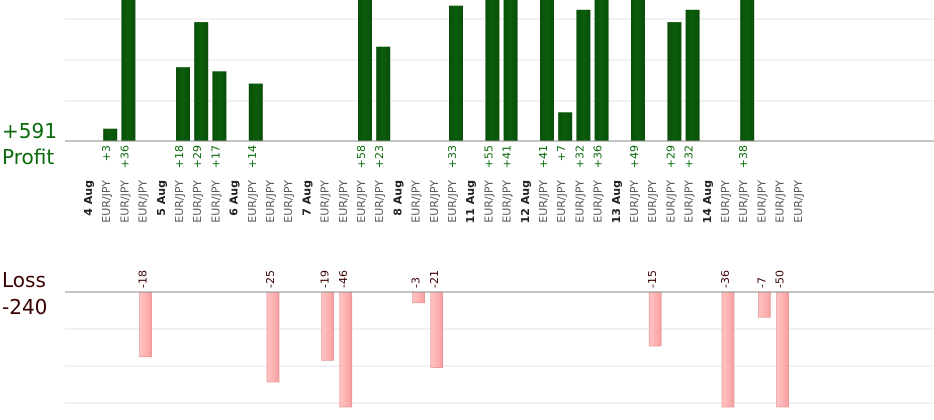 The image size is (934, 420). I want to click on loss-value-label: -46, so click(343, 279).